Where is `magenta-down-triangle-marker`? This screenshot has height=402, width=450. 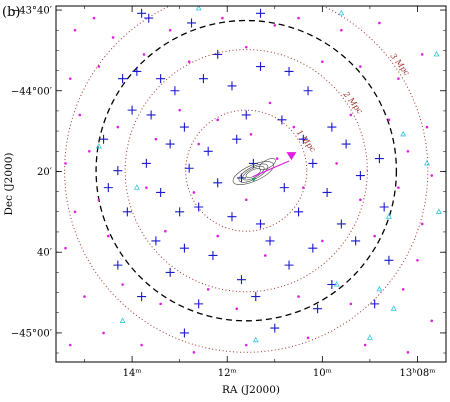
magenta-down-triangle-marker is located at coordinates (291, 156).